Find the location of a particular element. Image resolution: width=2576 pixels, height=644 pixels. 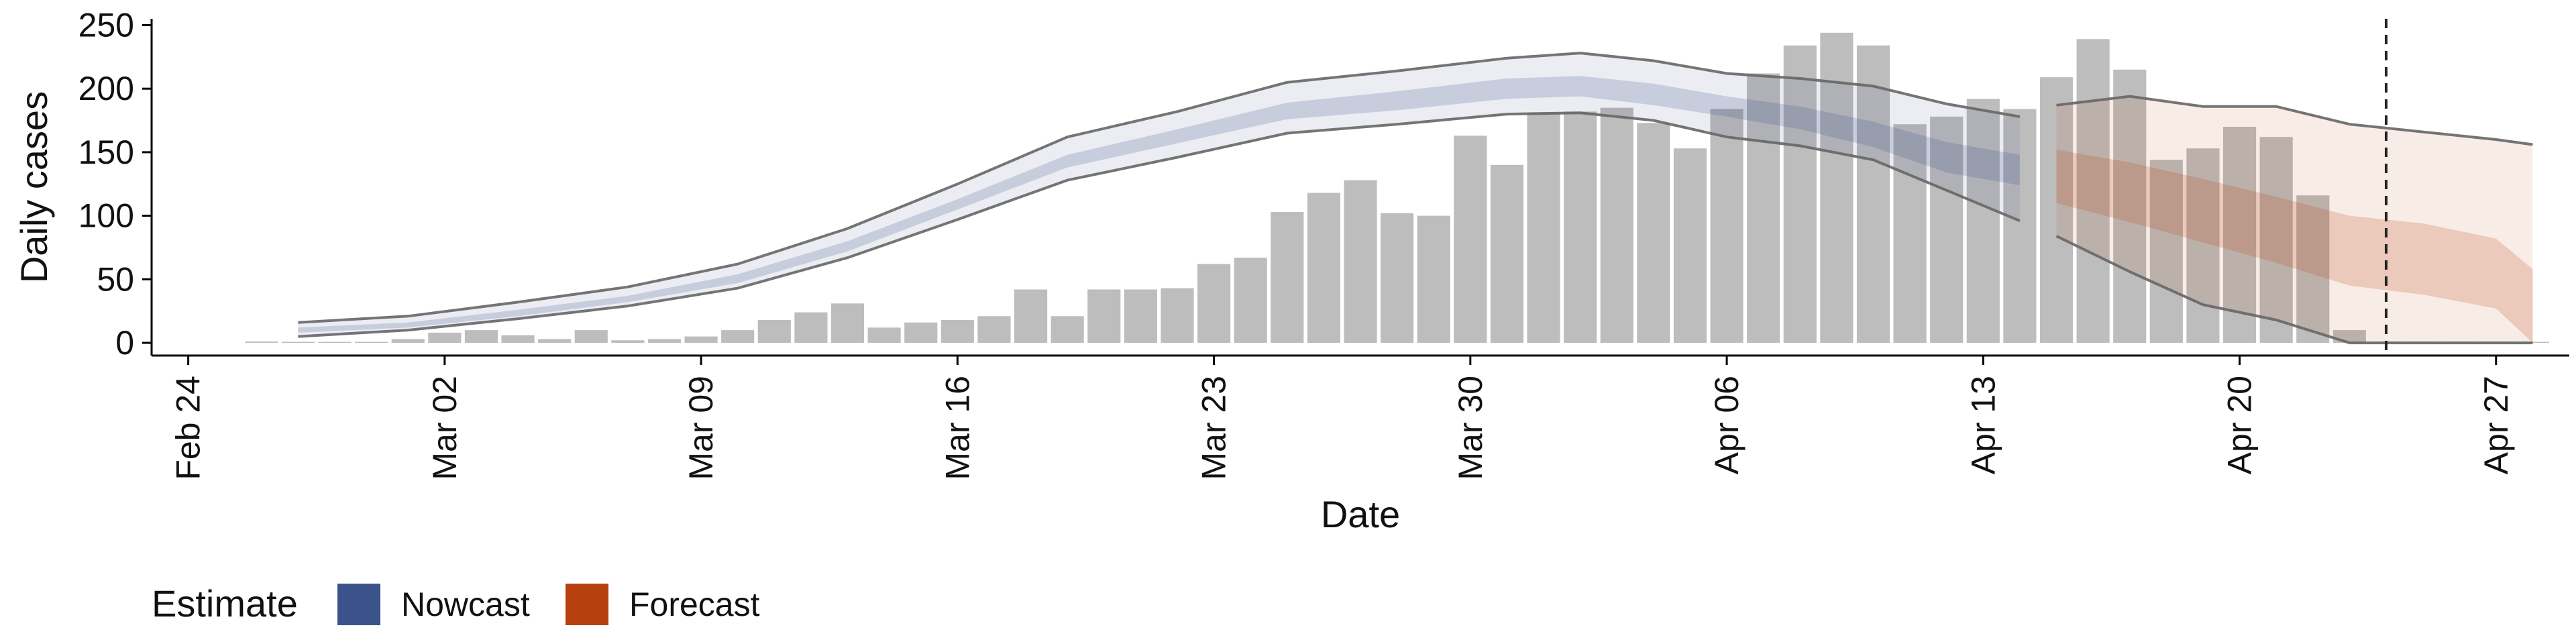

legend-title: Estimate is located at coordinates (225, 603).